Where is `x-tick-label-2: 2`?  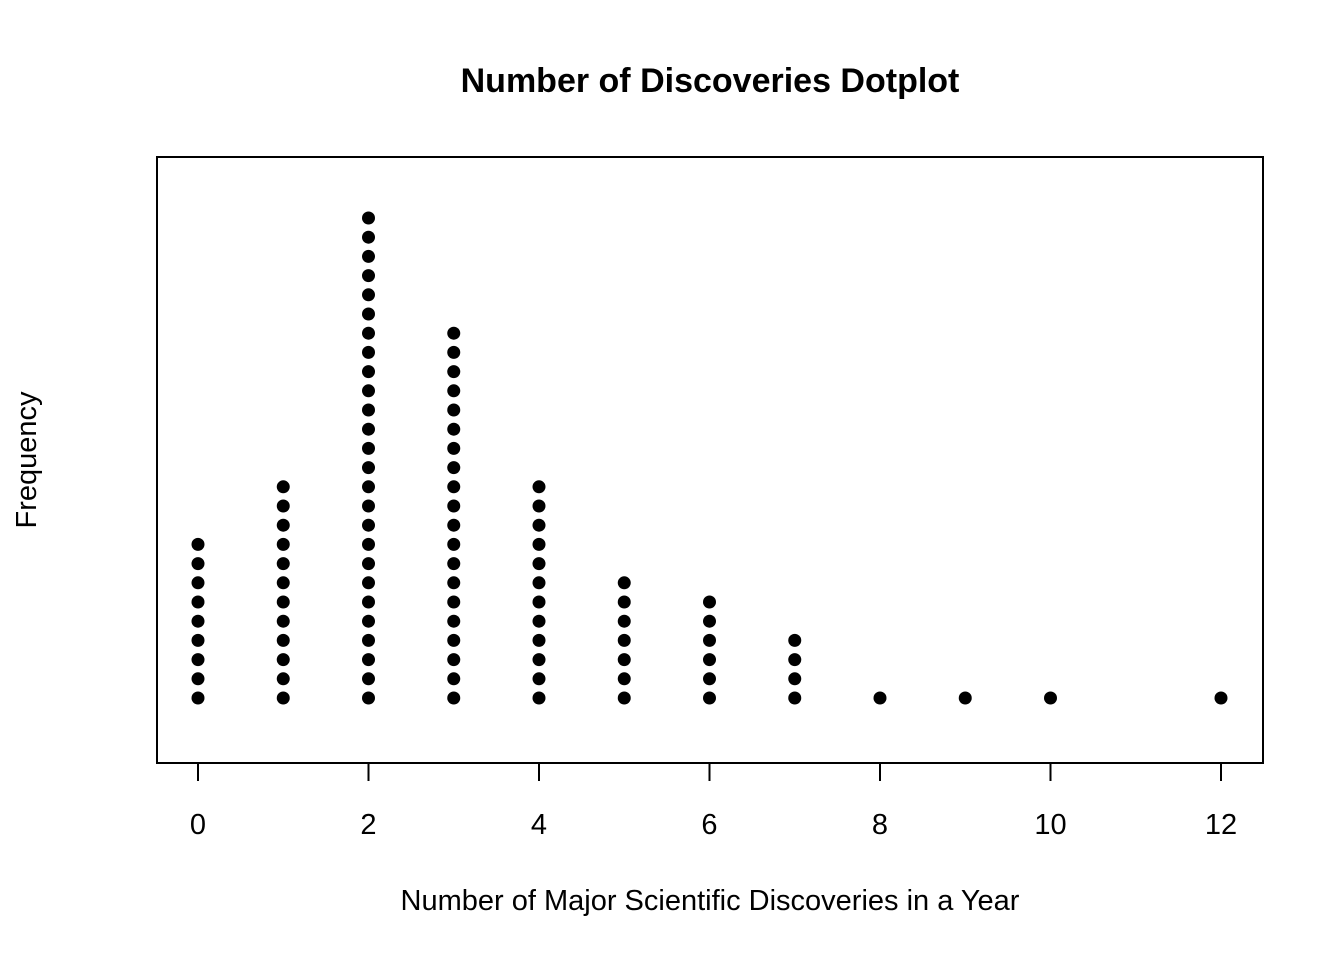 x-tick-label-2: 2 is located at coordinates (368, 825).